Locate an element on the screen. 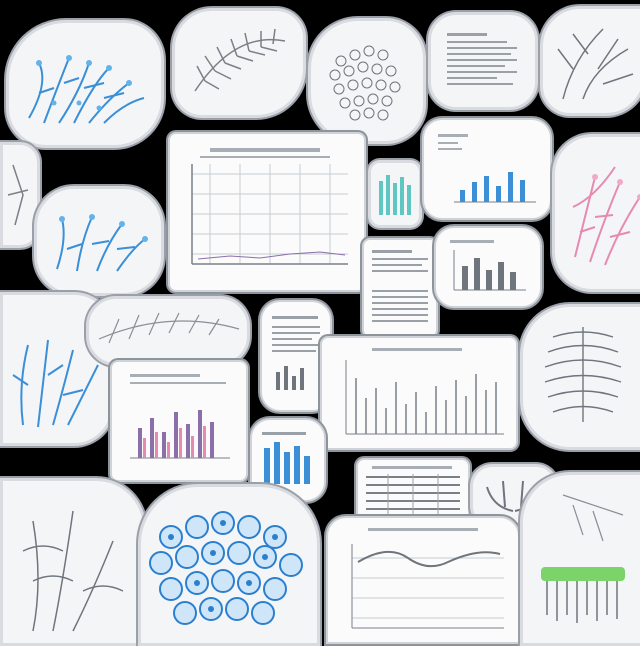  blue-coral-sticker is located at coordinates (85, 84).